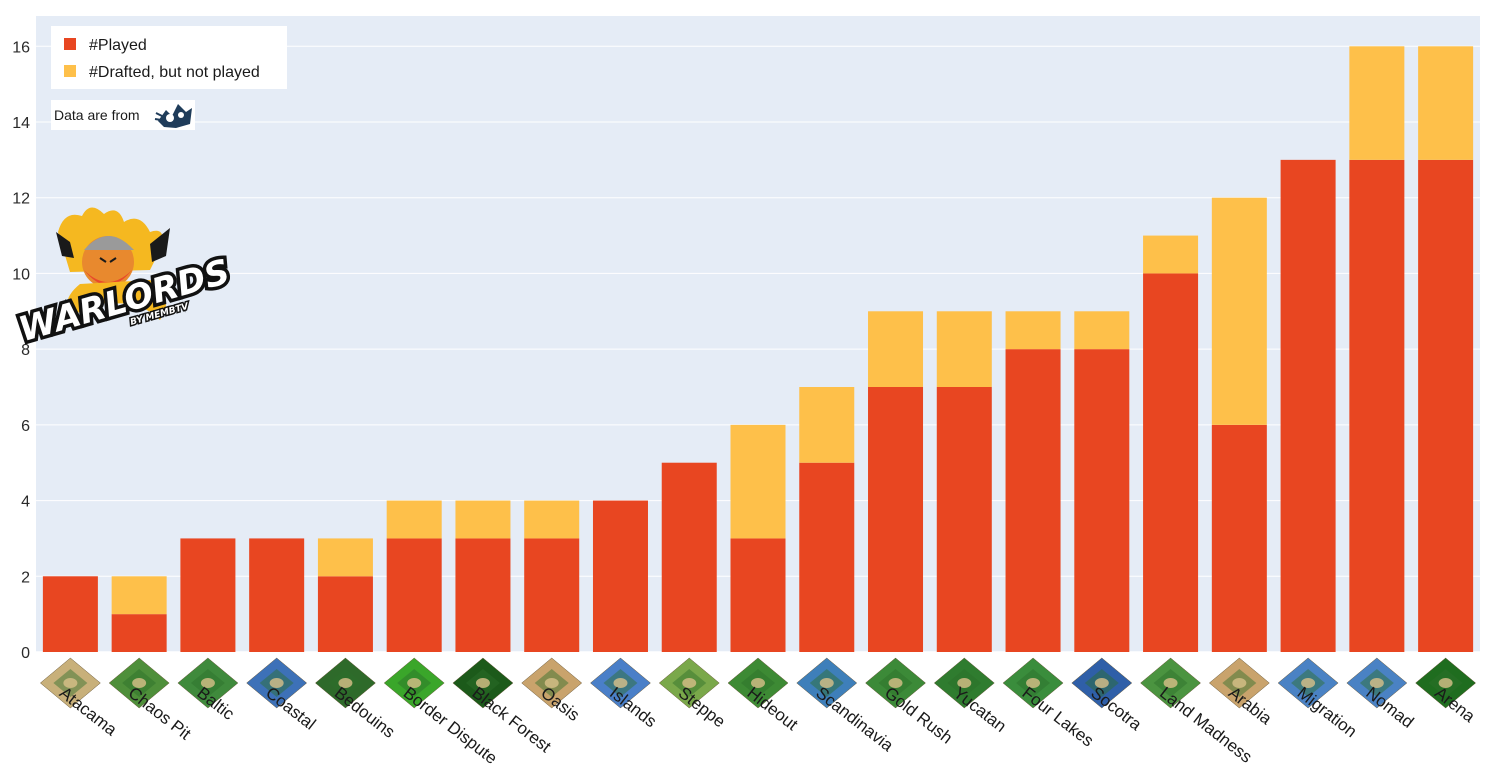 This screenshot has height=783, width=1500. I want to click on credit-text: Data are from, so click(97, 115).